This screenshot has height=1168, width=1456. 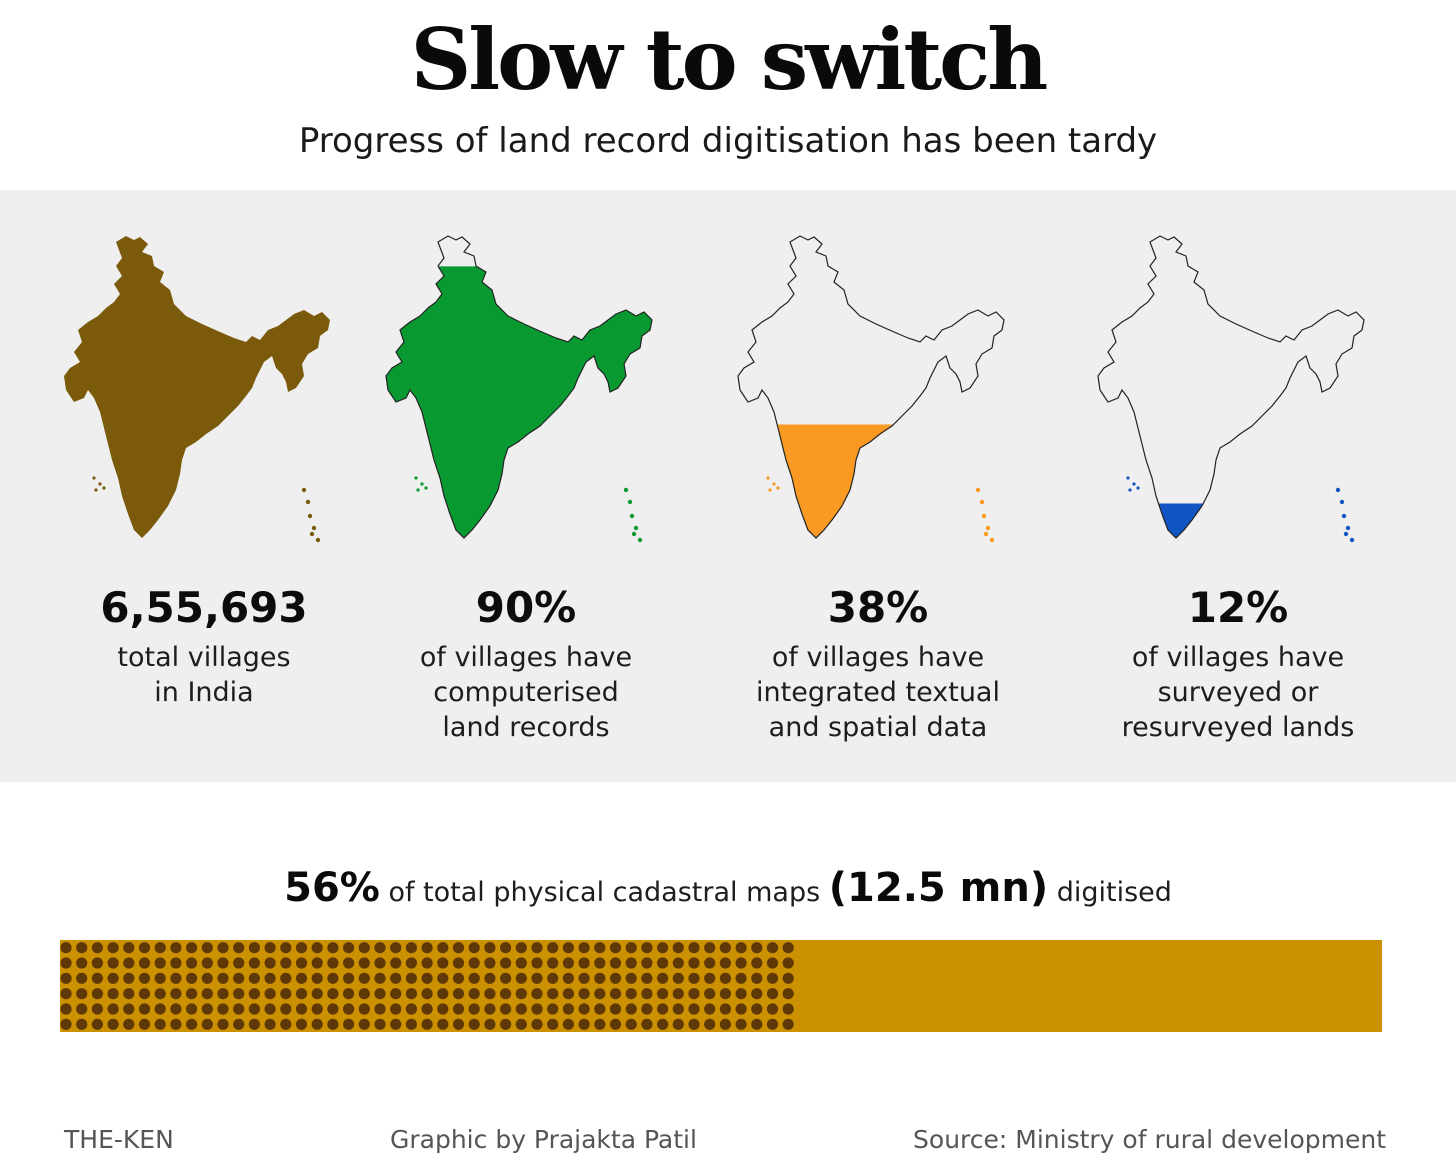 I want to click on progress-bar-chart, so click(x=721, y=986).